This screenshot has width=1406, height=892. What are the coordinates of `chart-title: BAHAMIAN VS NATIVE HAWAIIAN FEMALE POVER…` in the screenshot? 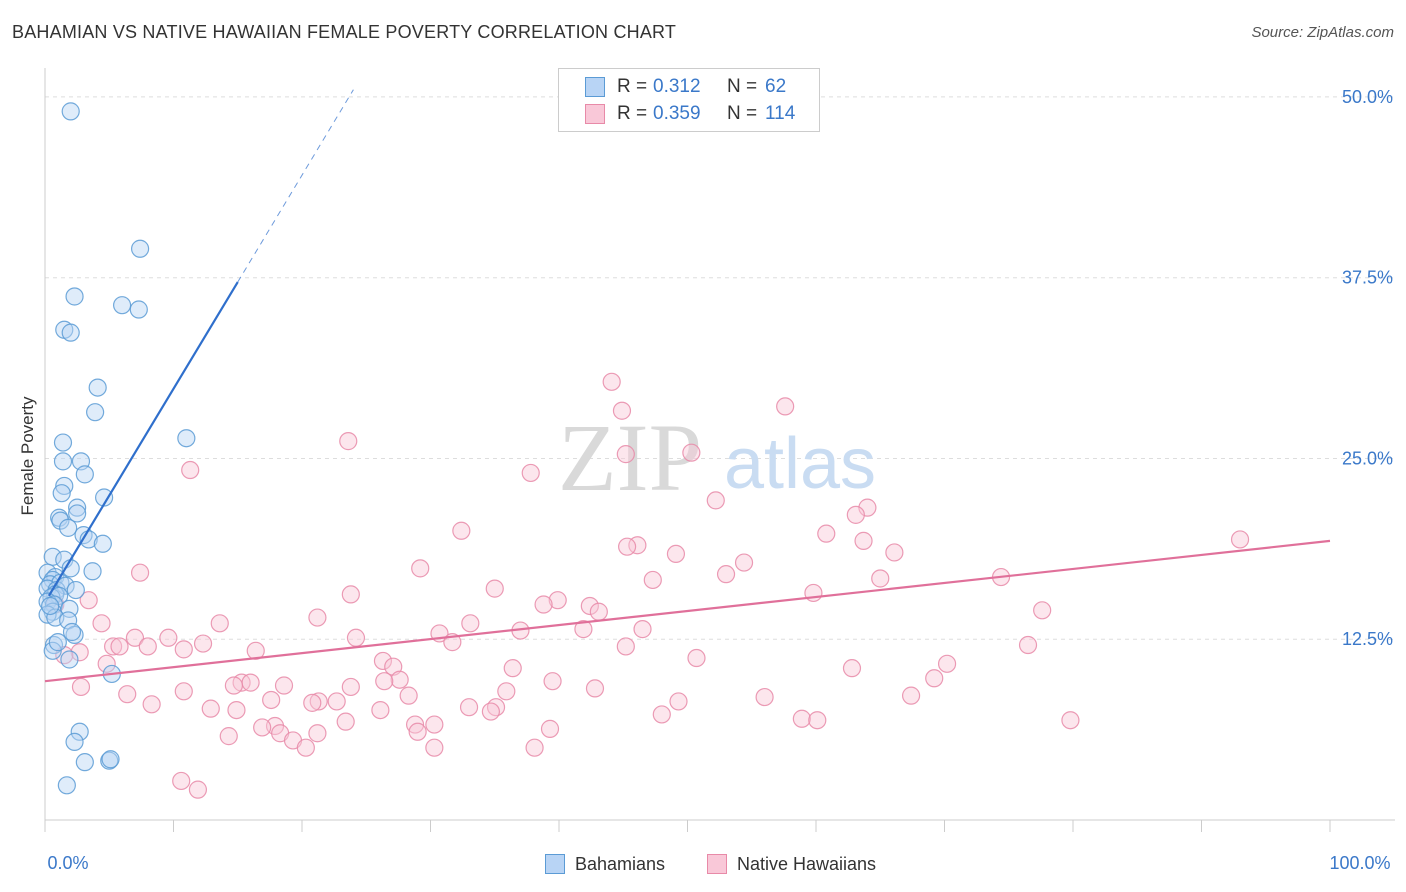 It's located at (344, 32).